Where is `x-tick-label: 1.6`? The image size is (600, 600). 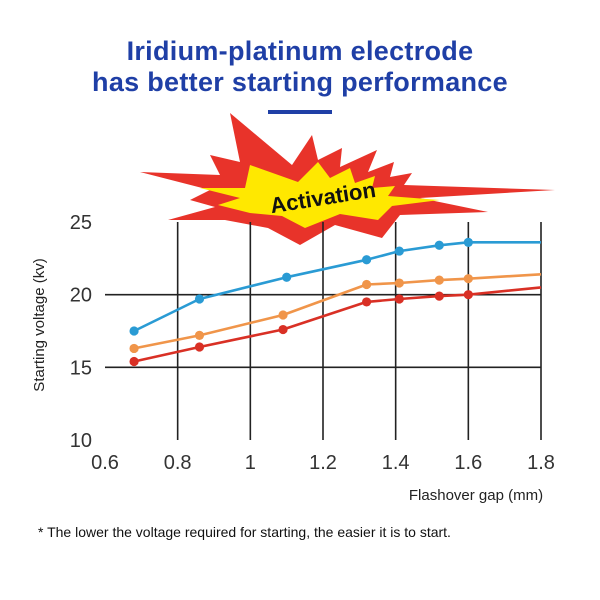
x-tick-label: 1.6 is located at coordinates (468, 463).